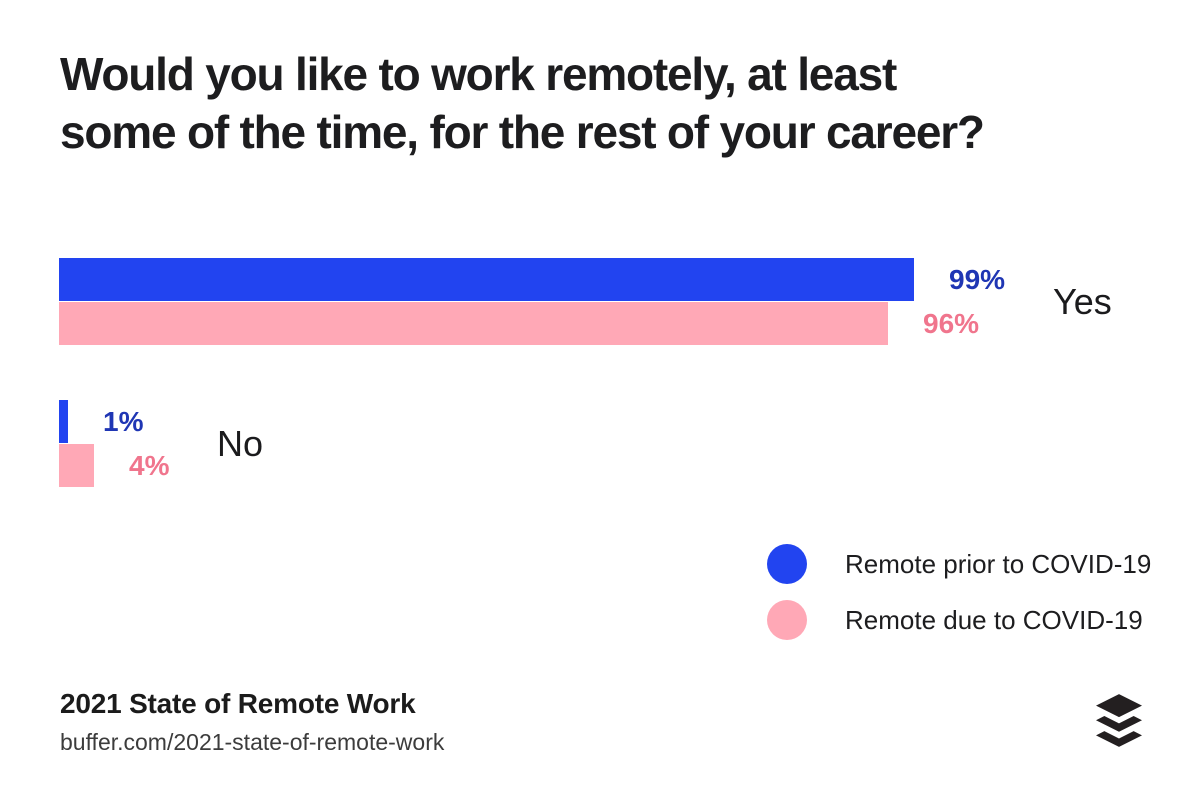 This screenshot has width=1200, height=797. What do you see at coordinates (977, 279) in the screenshot?
I see `value-label-yes-series-0: 99%` at bounding box center [977, 279].